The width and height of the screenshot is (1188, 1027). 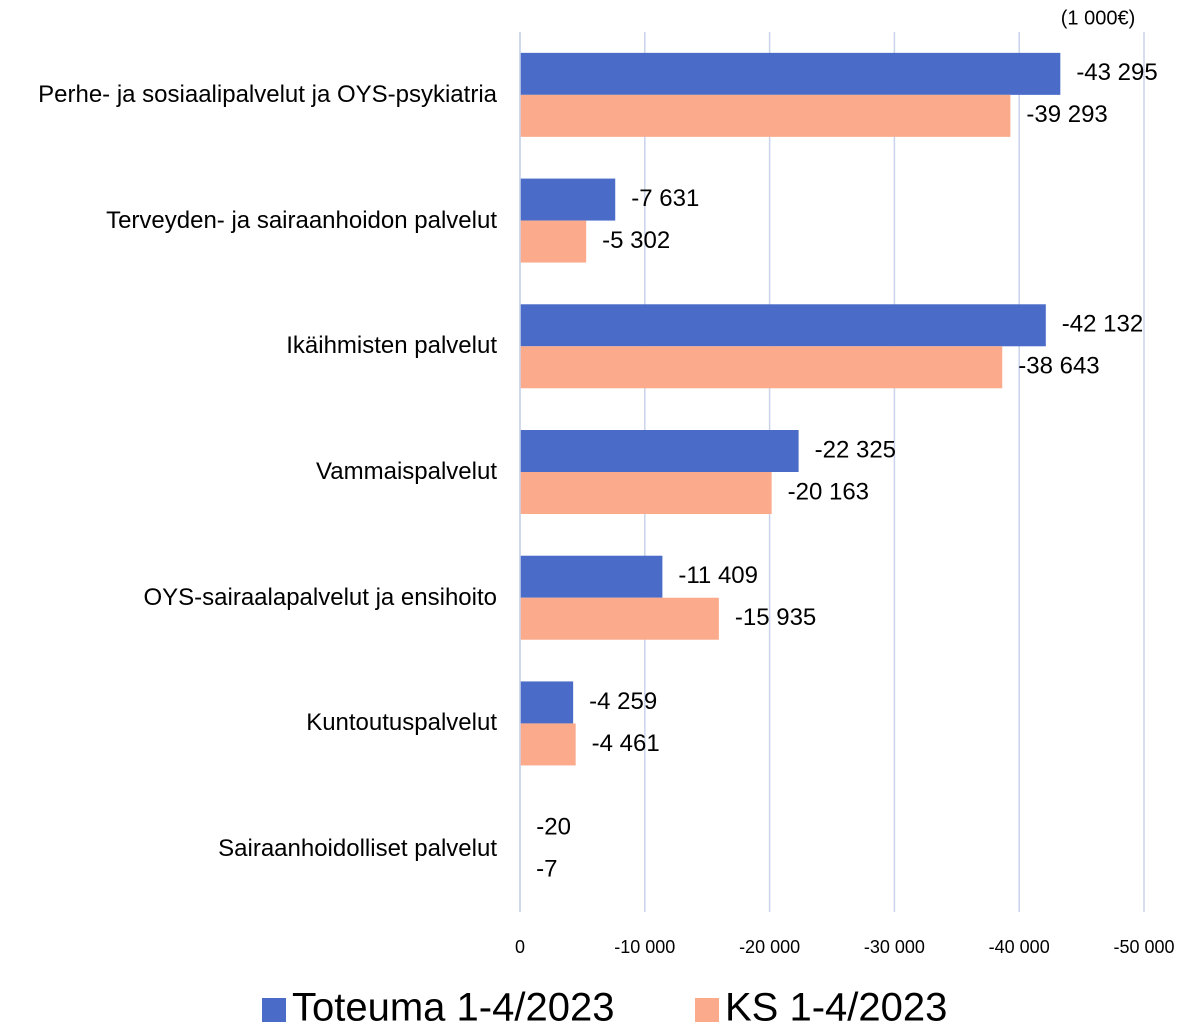 What do you see at coordinates (1102, 324) in the screenshot?
I see `data-label: -42 132` at bounding box center [1102, 324].